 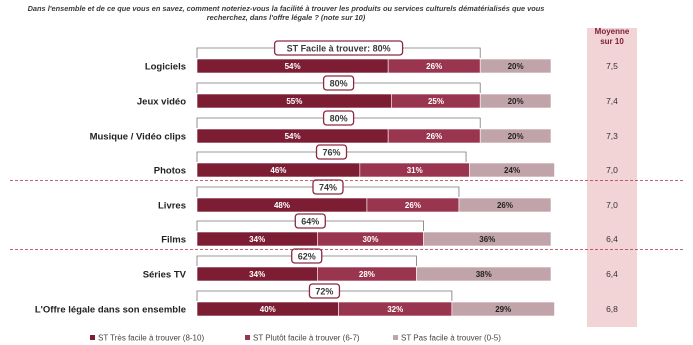 What do you see at coordinates (367, 274) in the screenshot?
I see `data-label: 28%` at bounding box center [367, 274].